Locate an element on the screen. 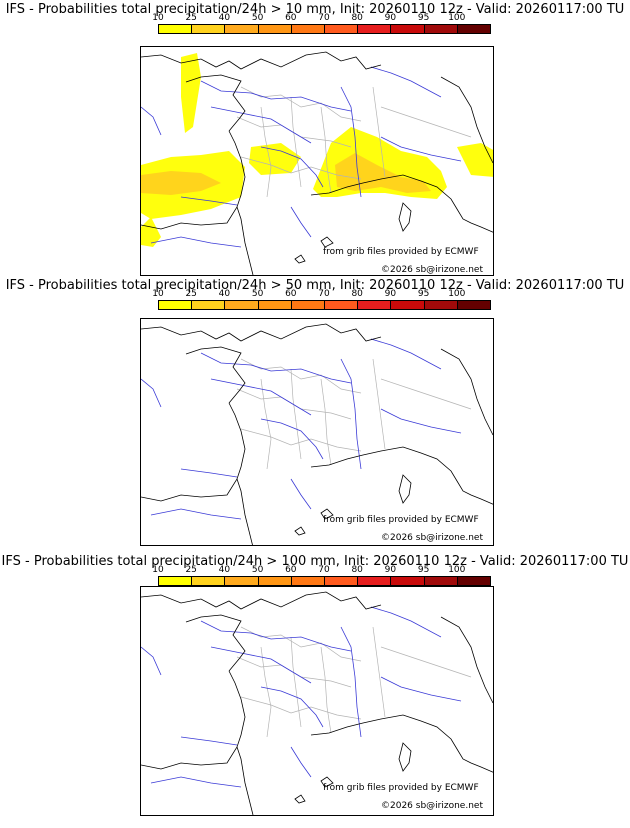  scale-tick-label: 10 is located at coordinates (158, 294).